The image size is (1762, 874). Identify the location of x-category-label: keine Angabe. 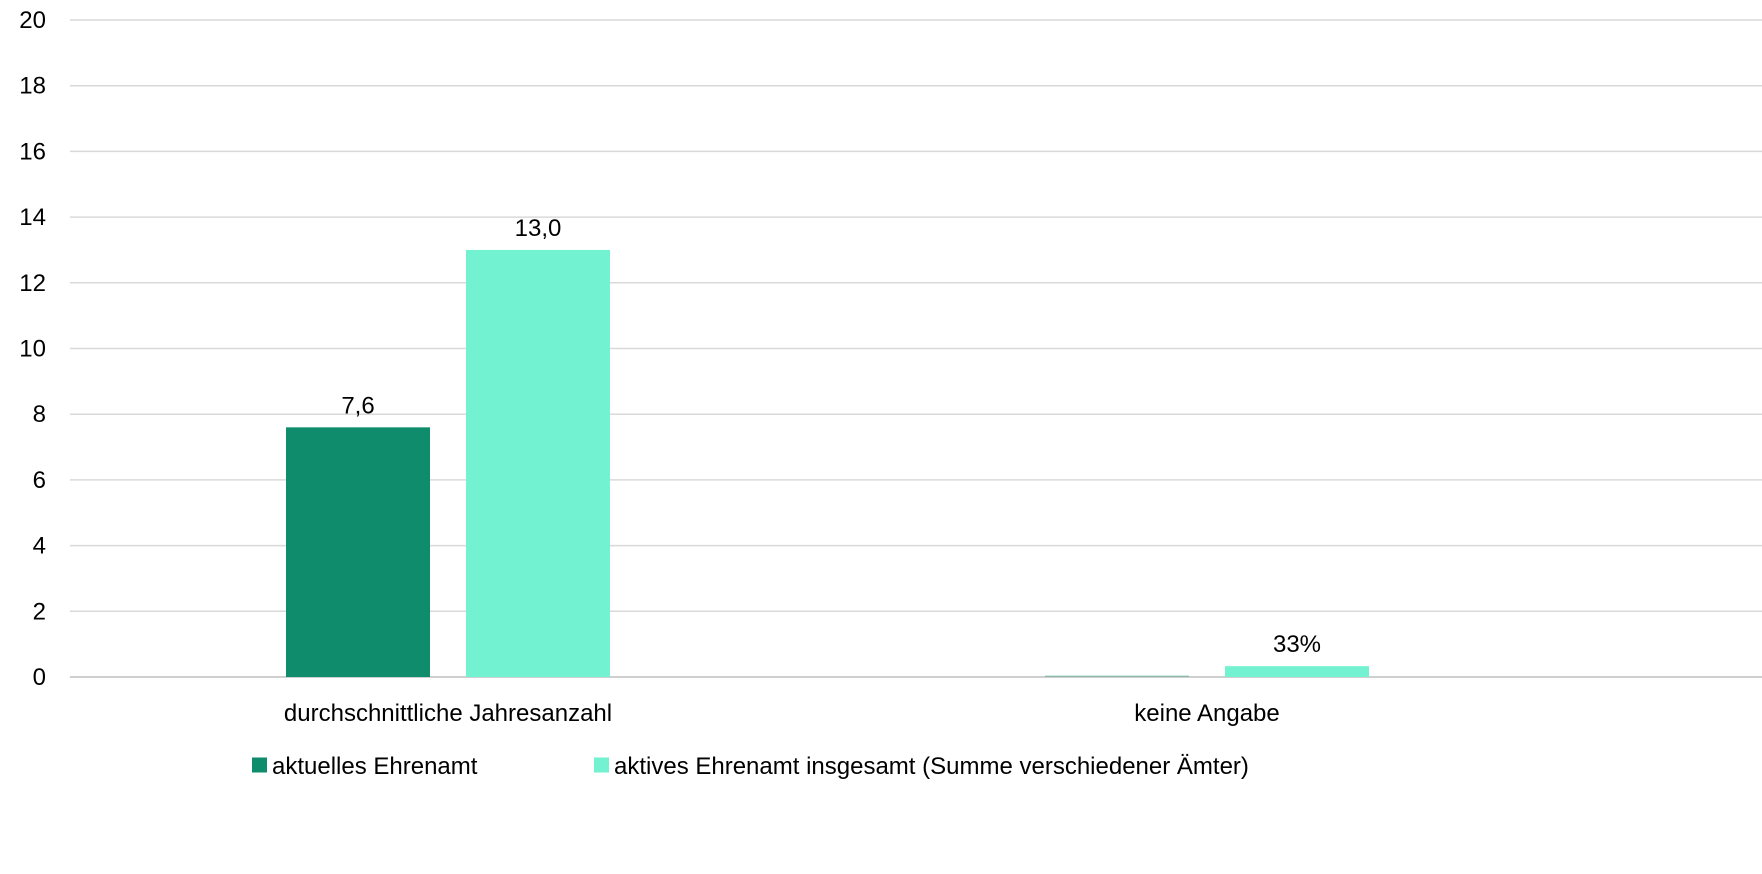
(1206, 713).